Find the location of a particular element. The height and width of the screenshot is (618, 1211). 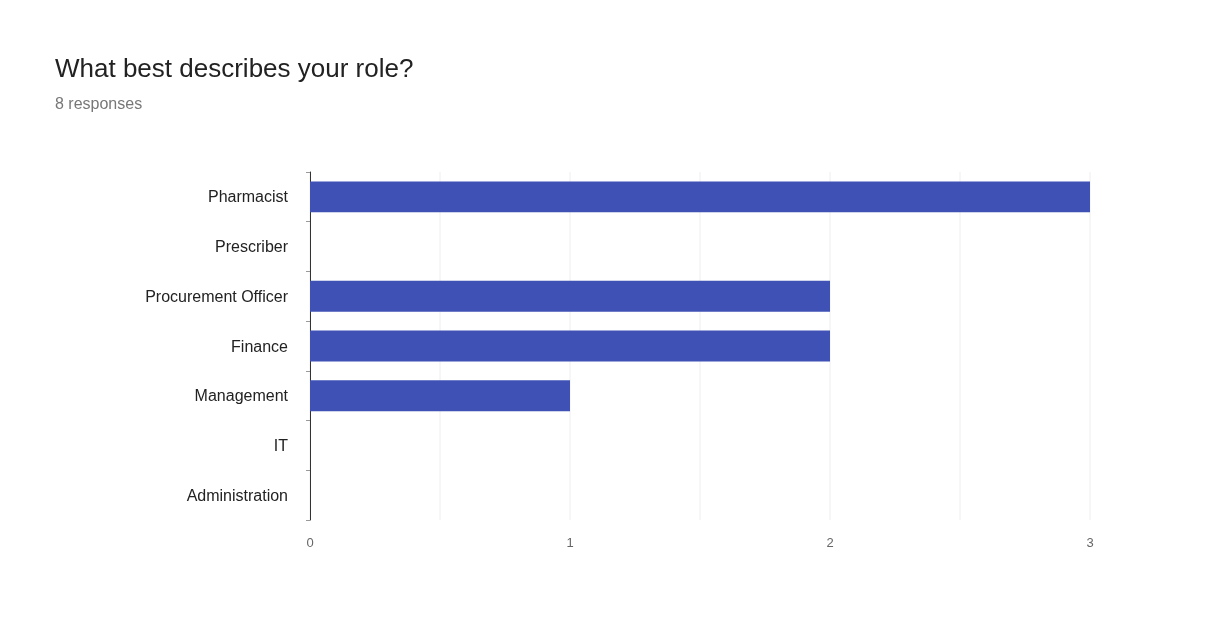

y-tick-label: Prescriber is located at coordinates (252, 247).